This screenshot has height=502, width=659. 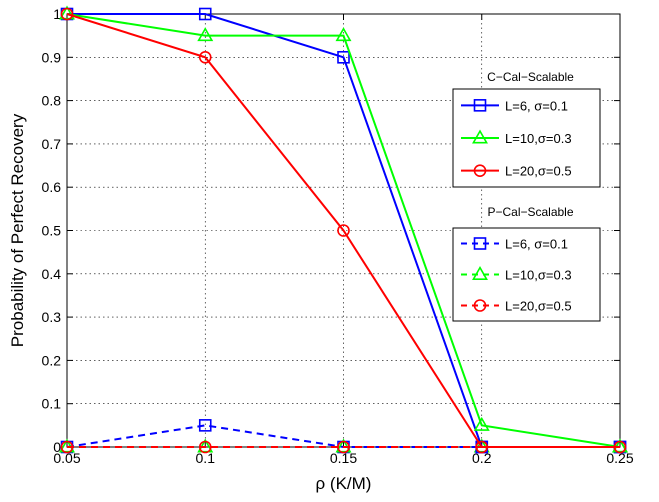 What do you see at coordinates (52, 274) in the screenshot?
I see `y-tick-label: 0.4` at bounding box center [52, 274].